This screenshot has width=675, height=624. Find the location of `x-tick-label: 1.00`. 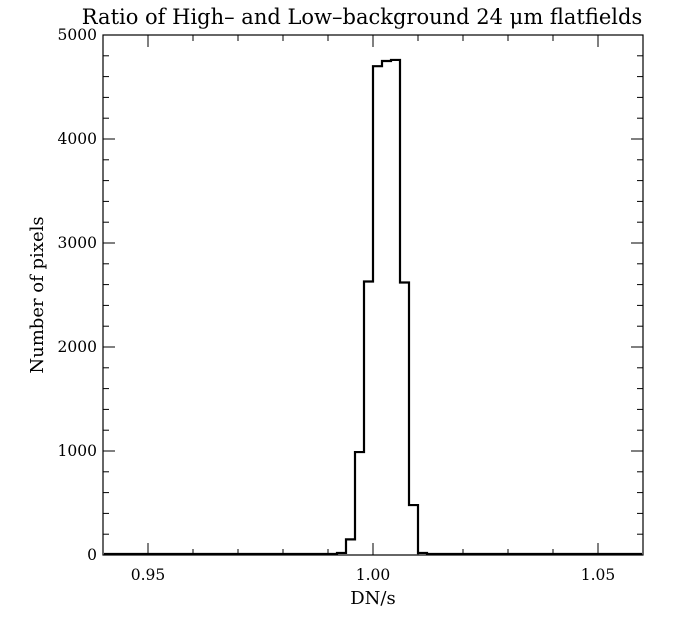

x-tick-label: 1.00 is located at coordinates (373, 575).